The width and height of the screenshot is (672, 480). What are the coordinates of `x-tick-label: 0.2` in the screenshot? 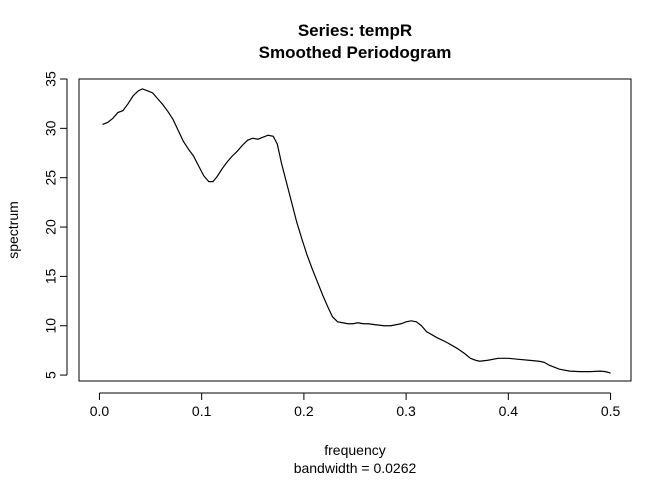 It's located at (304, 411).